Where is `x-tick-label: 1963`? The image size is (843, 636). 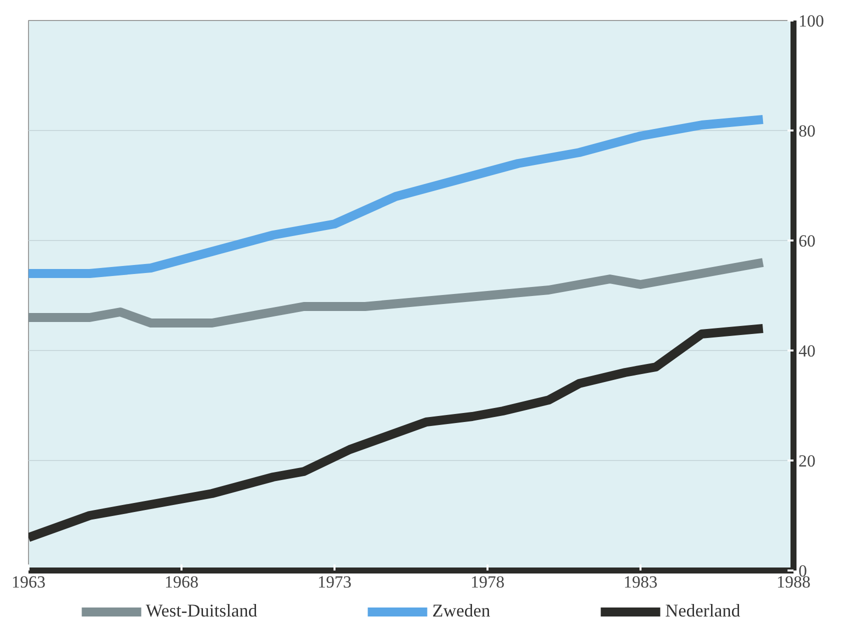 x-tick-label: 1963 is located at coordinates (29, 582).